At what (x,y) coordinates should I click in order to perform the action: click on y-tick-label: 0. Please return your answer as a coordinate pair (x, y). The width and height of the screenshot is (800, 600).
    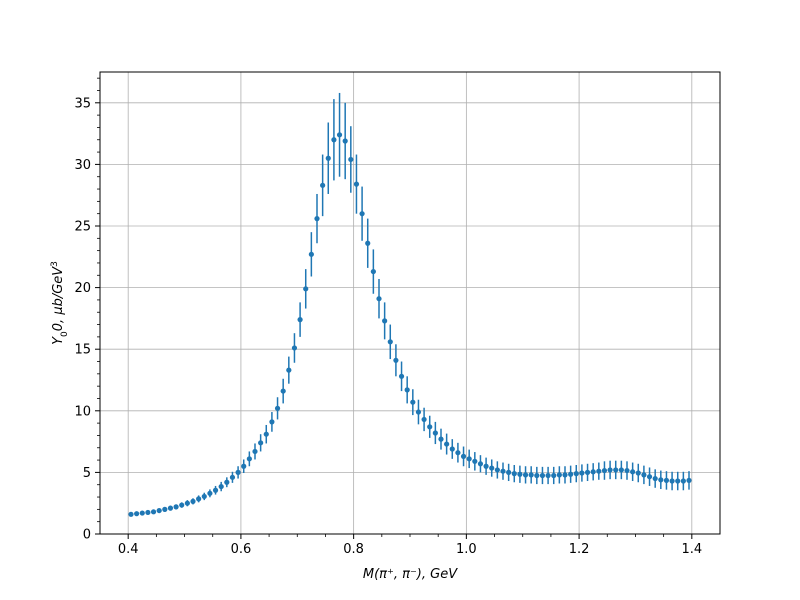
    Looking at the image, I should click on (87, 535).